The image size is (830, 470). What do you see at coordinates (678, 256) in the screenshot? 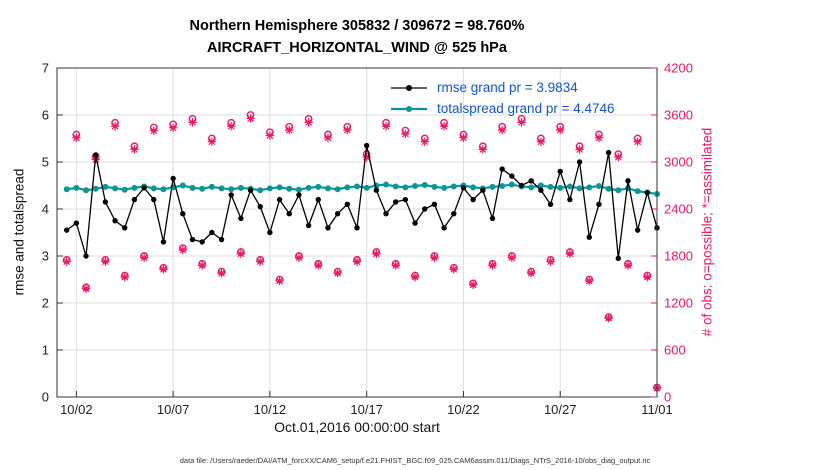
I see `y-tick-label-right: 1800` at bounding box center [678, 256].